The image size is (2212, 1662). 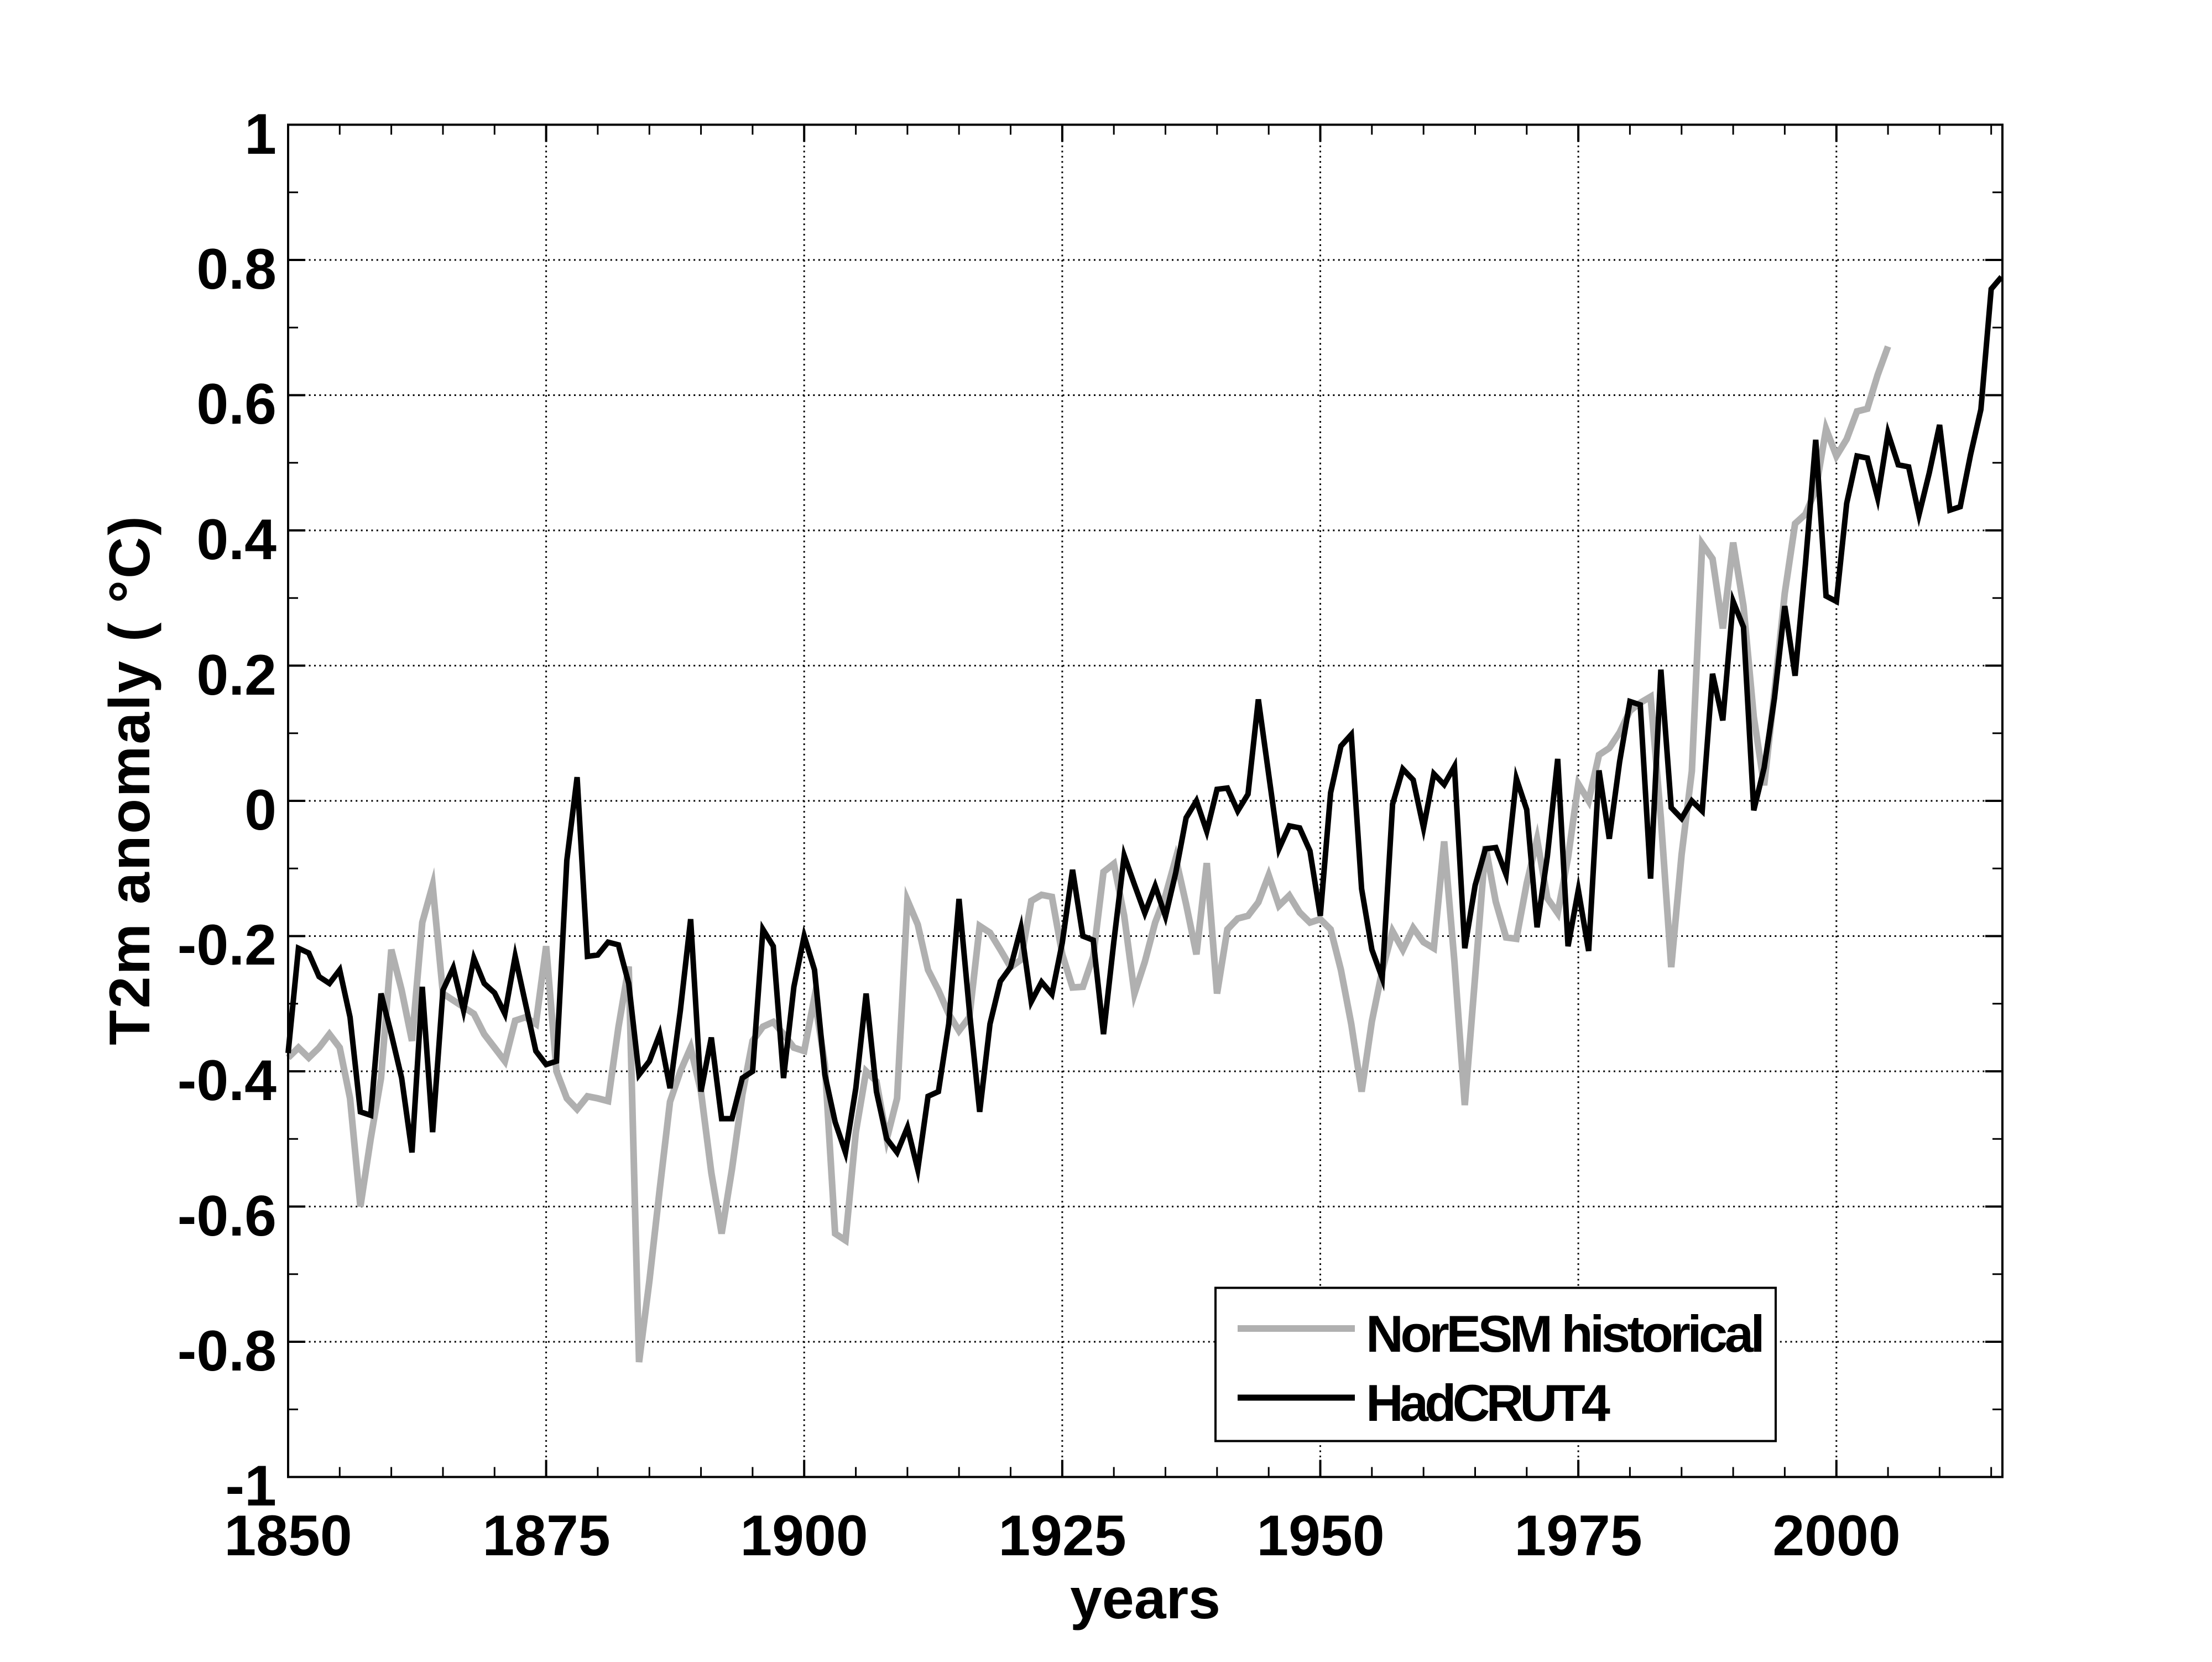 What do you see at coordinates (227, 1081) in the screenshot?
I see `svg-text: -0.4` at bounding box center [227, 1081].